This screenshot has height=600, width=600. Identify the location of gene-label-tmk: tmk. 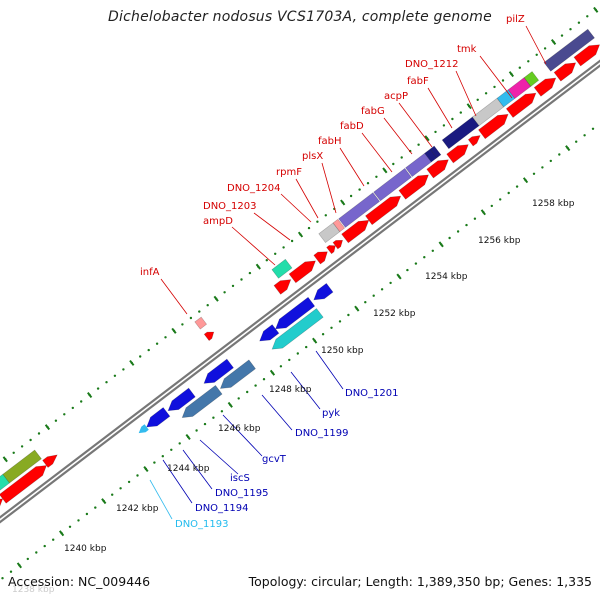
(467, 49).